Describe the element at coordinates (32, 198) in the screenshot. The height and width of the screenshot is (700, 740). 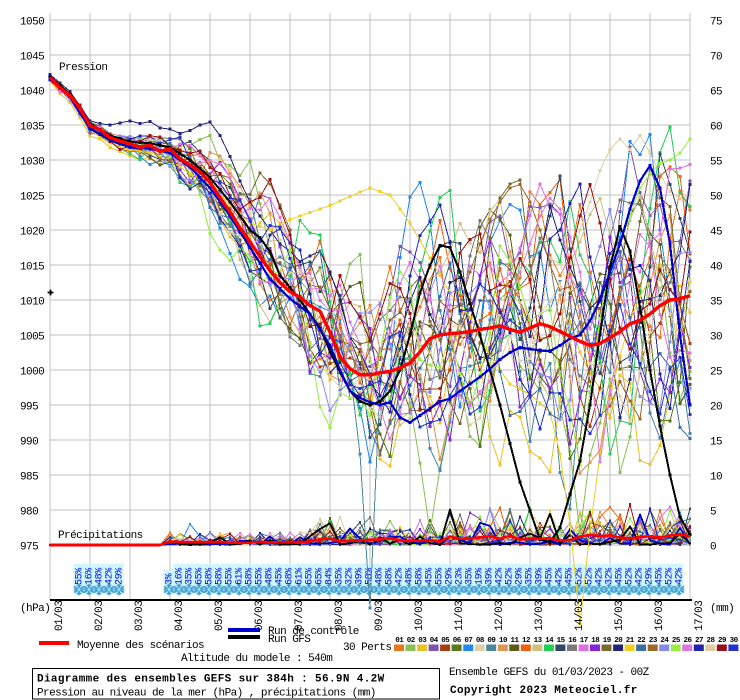
I see `svg-text: 1025` at that location.